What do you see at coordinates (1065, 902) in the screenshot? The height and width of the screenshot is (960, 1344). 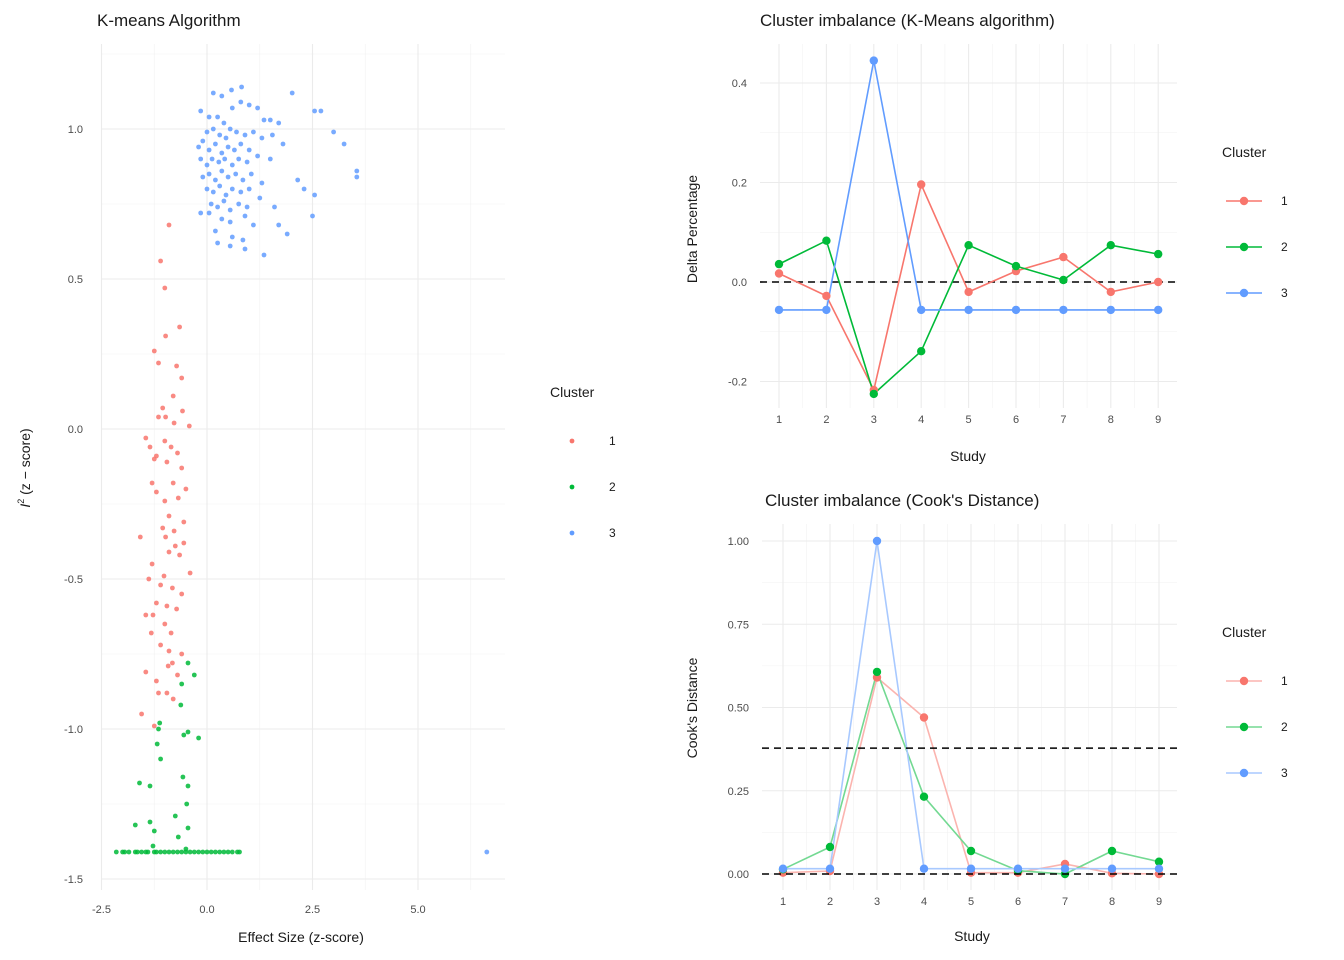 I see `x-tick-label: 7` at bounding box center [1065, 902].